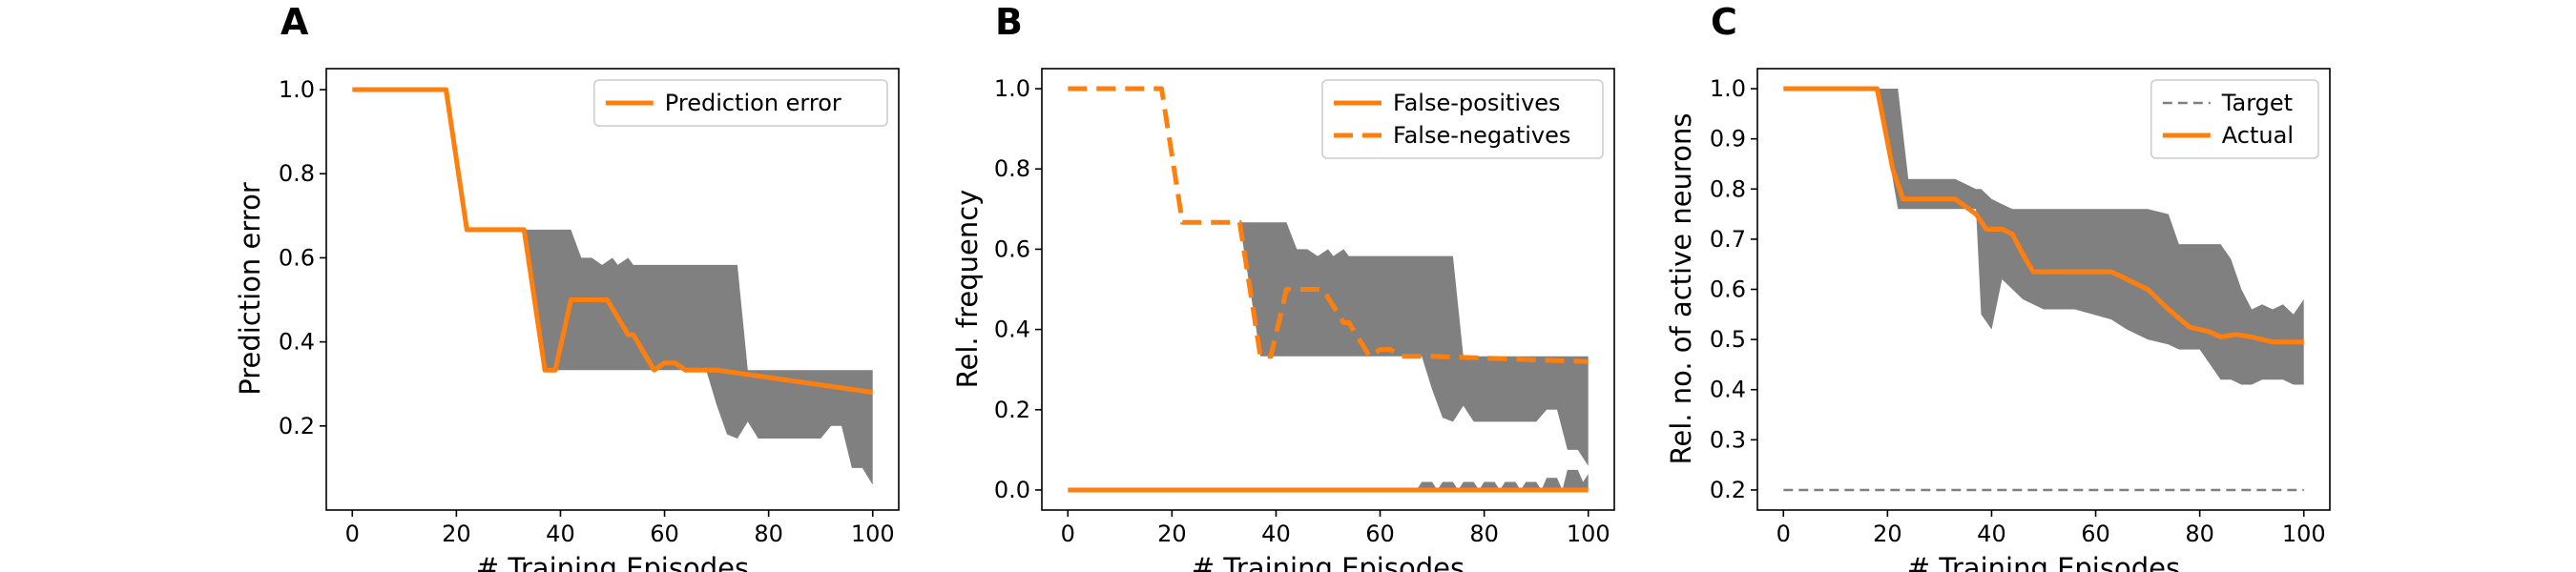 The image size is (2576, 572). I want to click on panel-b-line-false-negatives, so click(1328, 225).